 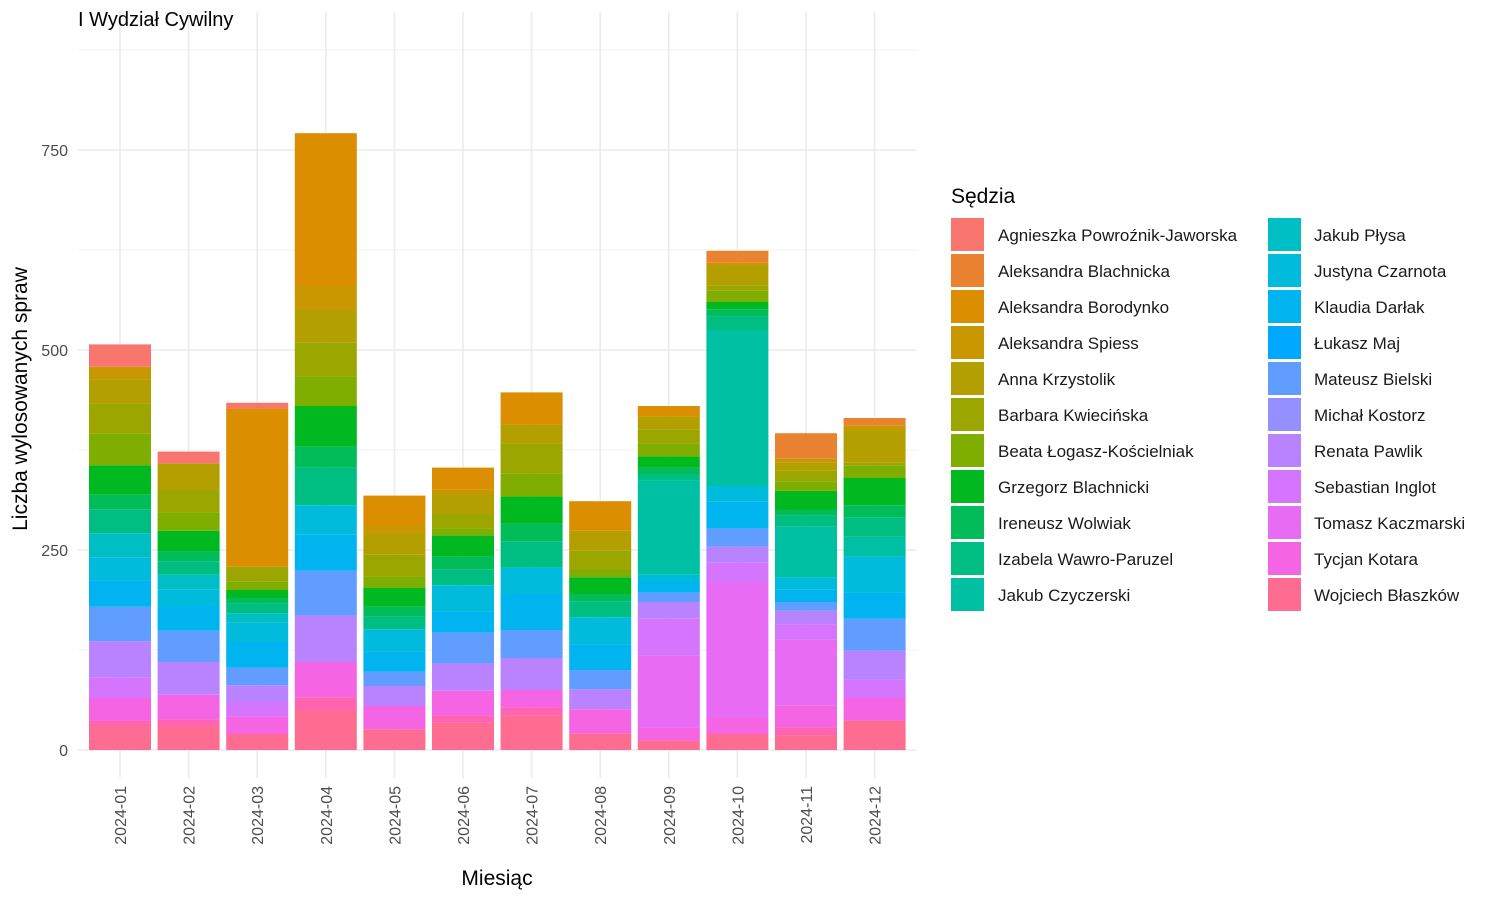 What do you see at coordinates (983, 196) in the screenshot?
I see `legend-title: Sędzia` at bounding box center [983, 196].